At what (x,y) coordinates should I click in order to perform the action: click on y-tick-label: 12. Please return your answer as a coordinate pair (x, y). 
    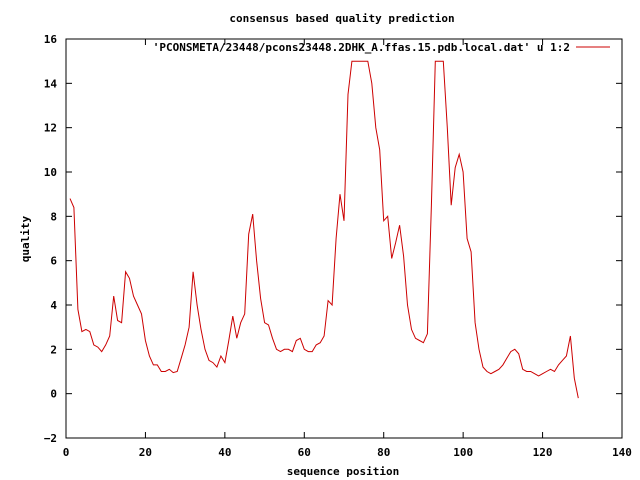
    Looking at the image, I should click on (50, 128).